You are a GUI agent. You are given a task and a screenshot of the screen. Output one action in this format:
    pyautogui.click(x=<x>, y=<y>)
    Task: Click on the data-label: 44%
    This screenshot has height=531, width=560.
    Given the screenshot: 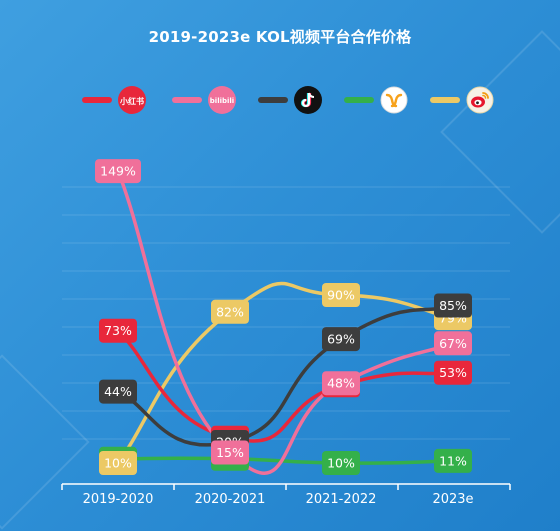 What is the action you would take?
    pyautogui.click(x=118, y=391)
    